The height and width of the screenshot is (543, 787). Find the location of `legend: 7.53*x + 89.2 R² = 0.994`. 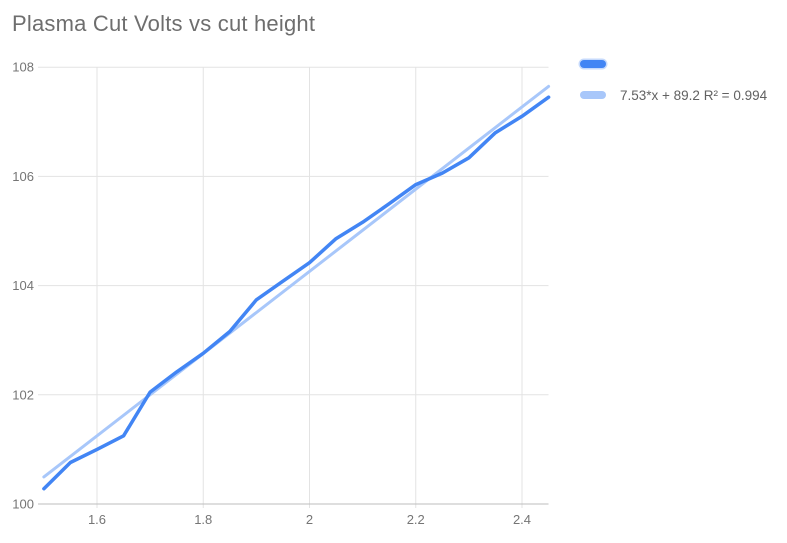

legend: 7.53*x + 89.2 R² = 0.994 is located at coordinates (673, 79).